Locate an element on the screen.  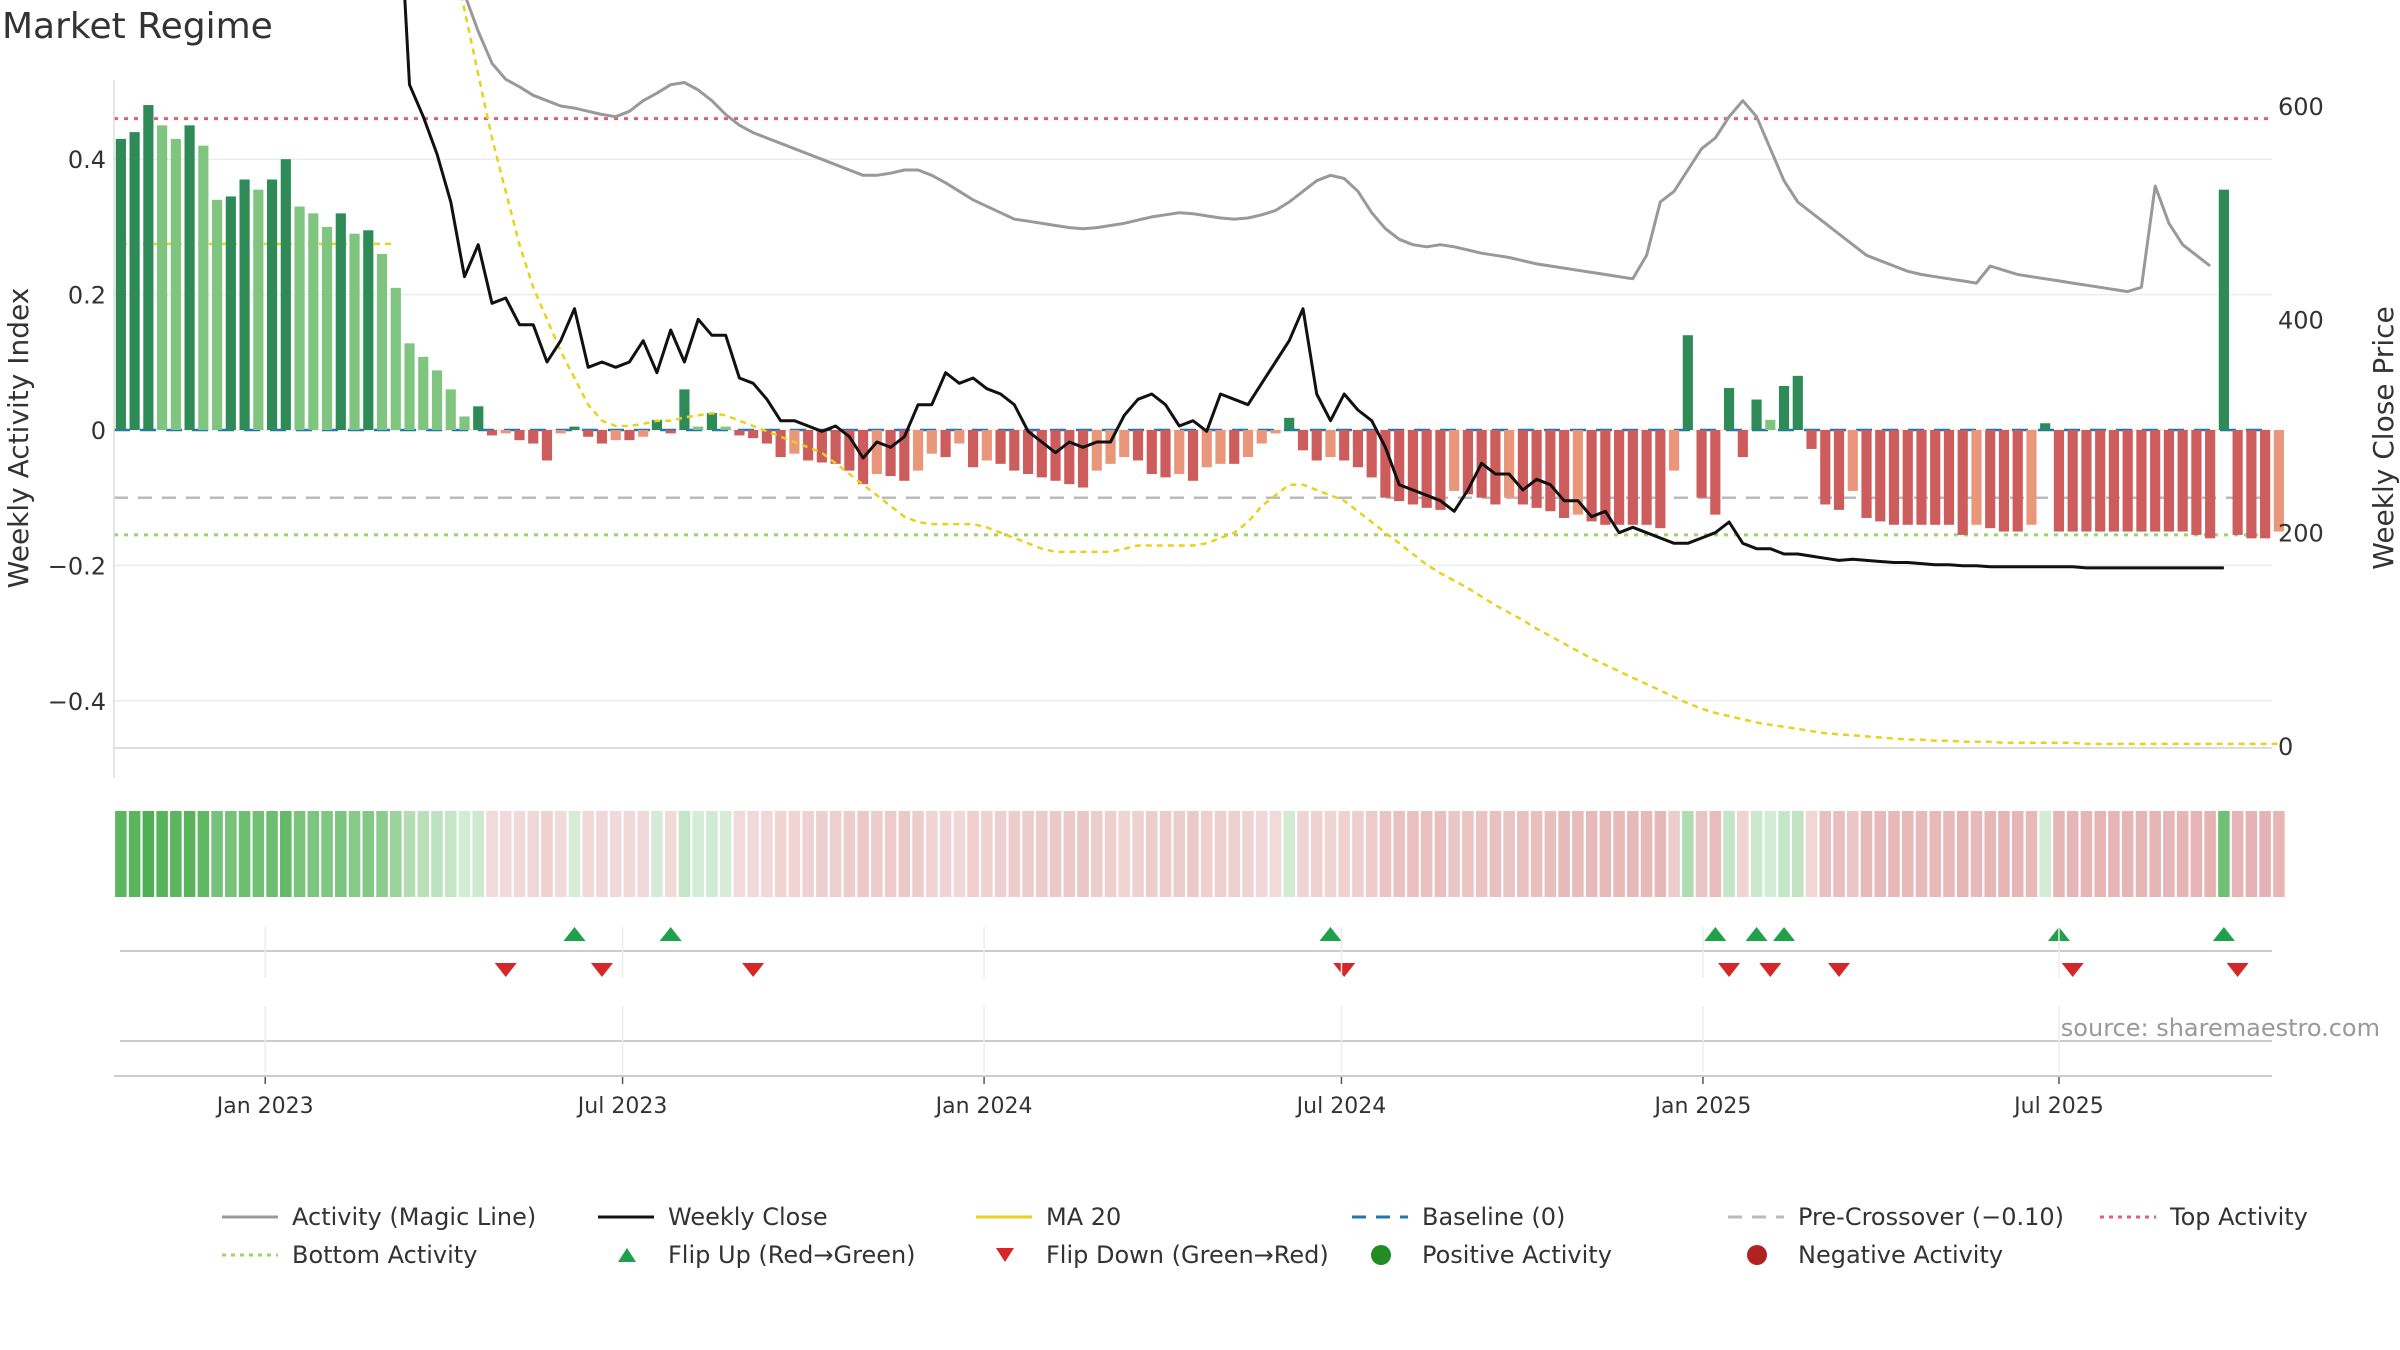
y2-tick-label: 600 is located at coordinates (2301, 107).